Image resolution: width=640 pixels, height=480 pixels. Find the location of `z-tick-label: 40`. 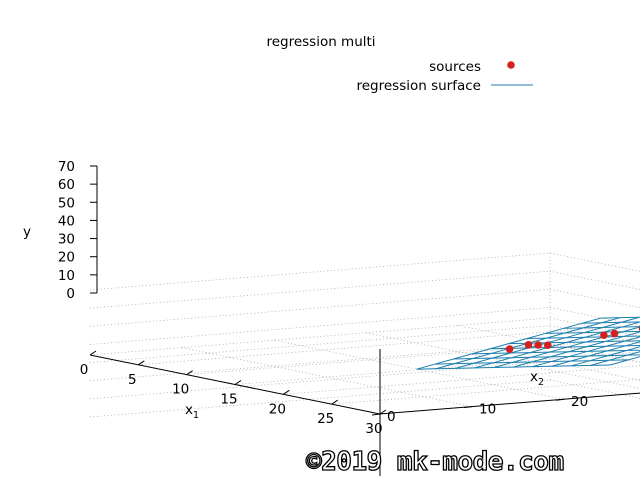

z-tick-label: 40 is located at coordinates (66, 221).